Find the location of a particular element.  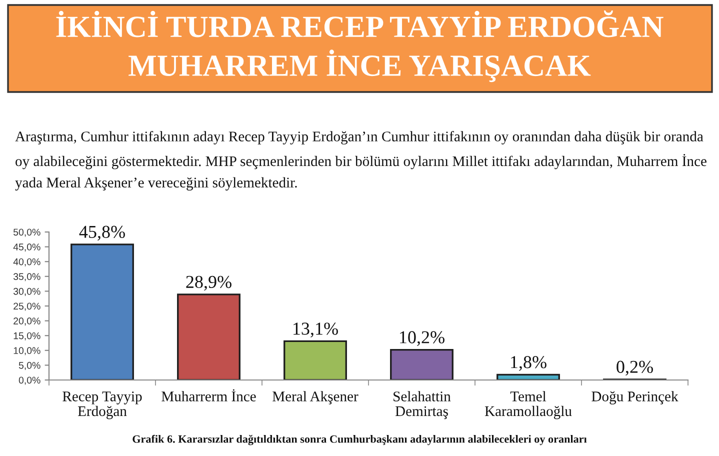

y-tick-label: 50,0% is located at coordinates (26, 232).